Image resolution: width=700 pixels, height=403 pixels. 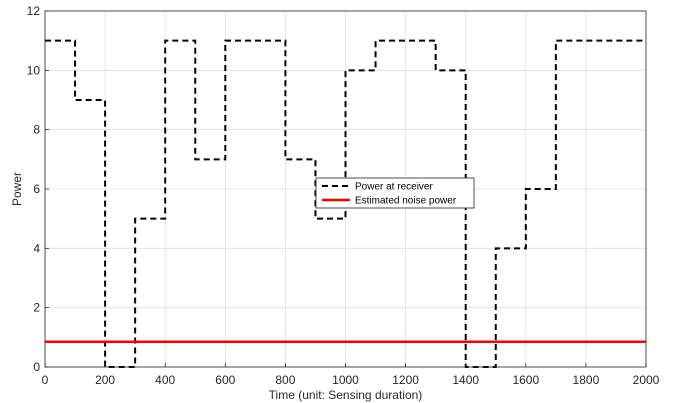 I want to click on x-tick-label: 1200, so click(x=405, y=380).